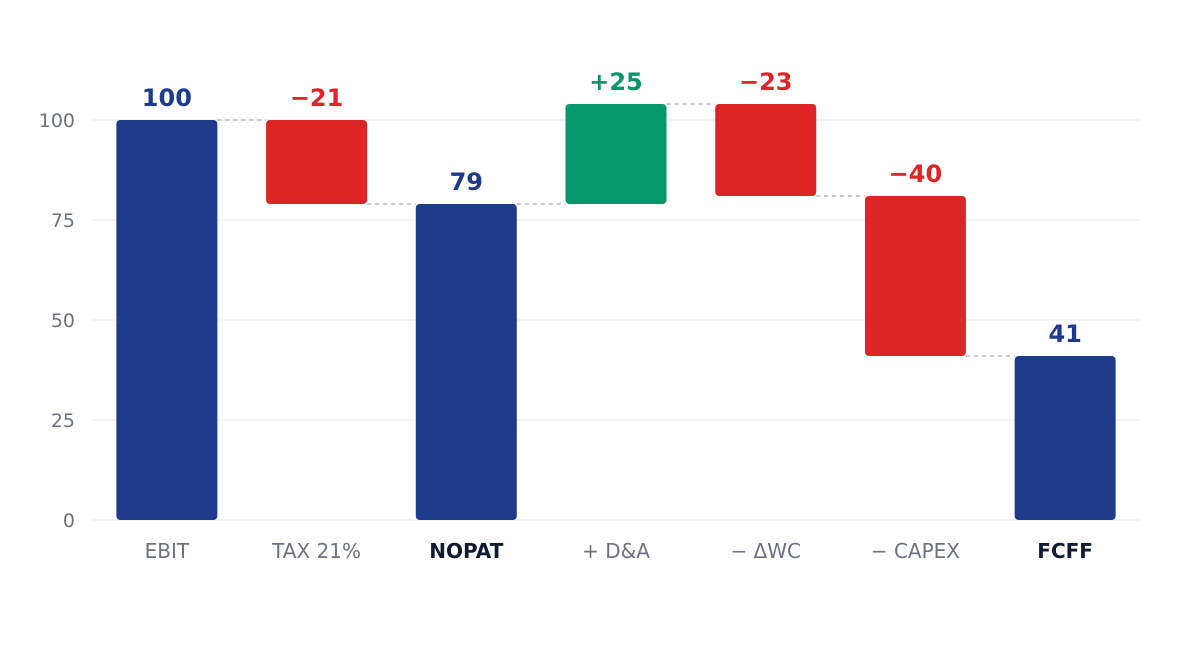 Image resolution: width=1200 pixels, height=660 pixels. Describe the element at coordinates (167, 320) in the screenshot. I see `bar-ebit` at that location.